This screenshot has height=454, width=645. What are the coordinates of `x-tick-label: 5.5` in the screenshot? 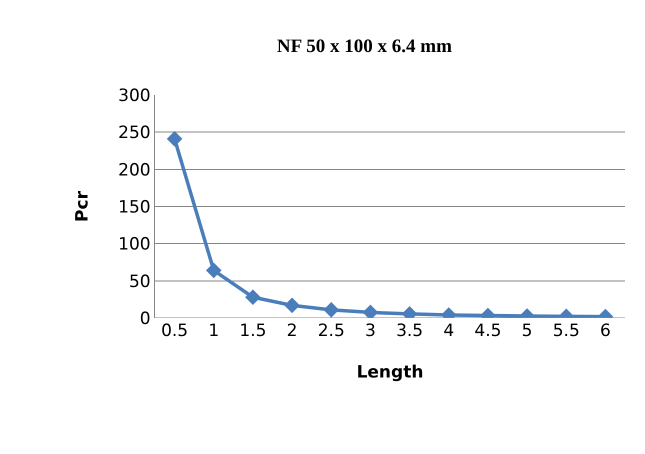 It's located at (566, 331).